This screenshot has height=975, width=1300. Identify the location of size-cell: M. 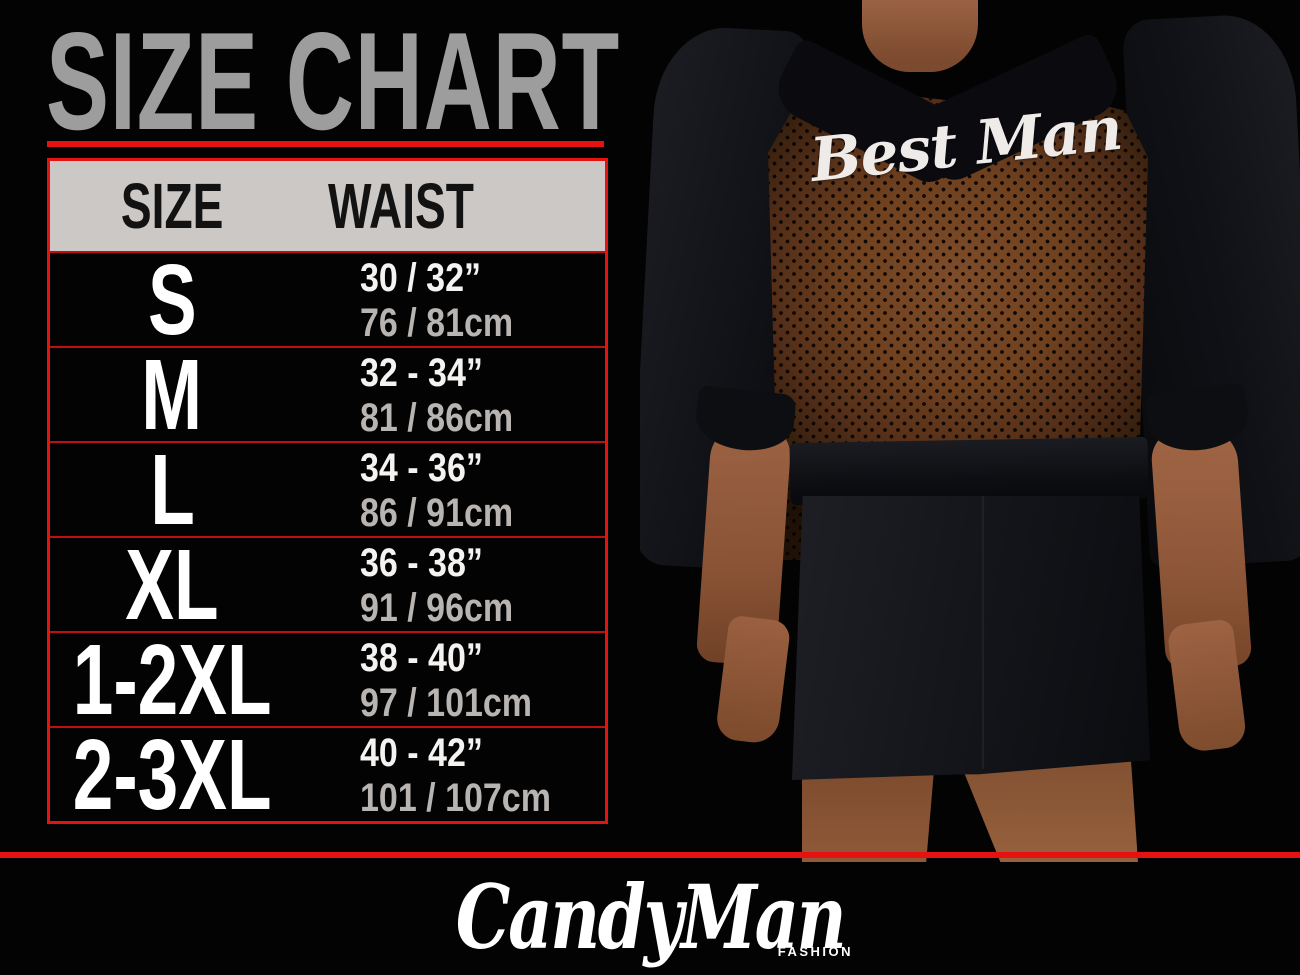
(172, 394).